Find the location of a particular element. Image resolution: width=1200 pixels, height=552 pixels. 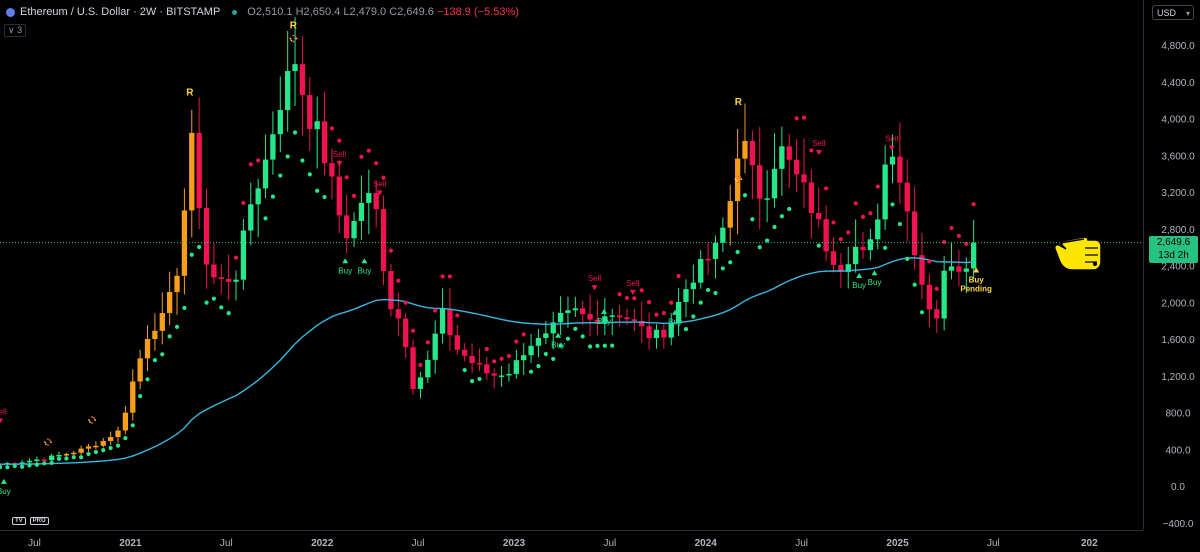

x-tick-label: 2025 is located at coordinates (897, 543).